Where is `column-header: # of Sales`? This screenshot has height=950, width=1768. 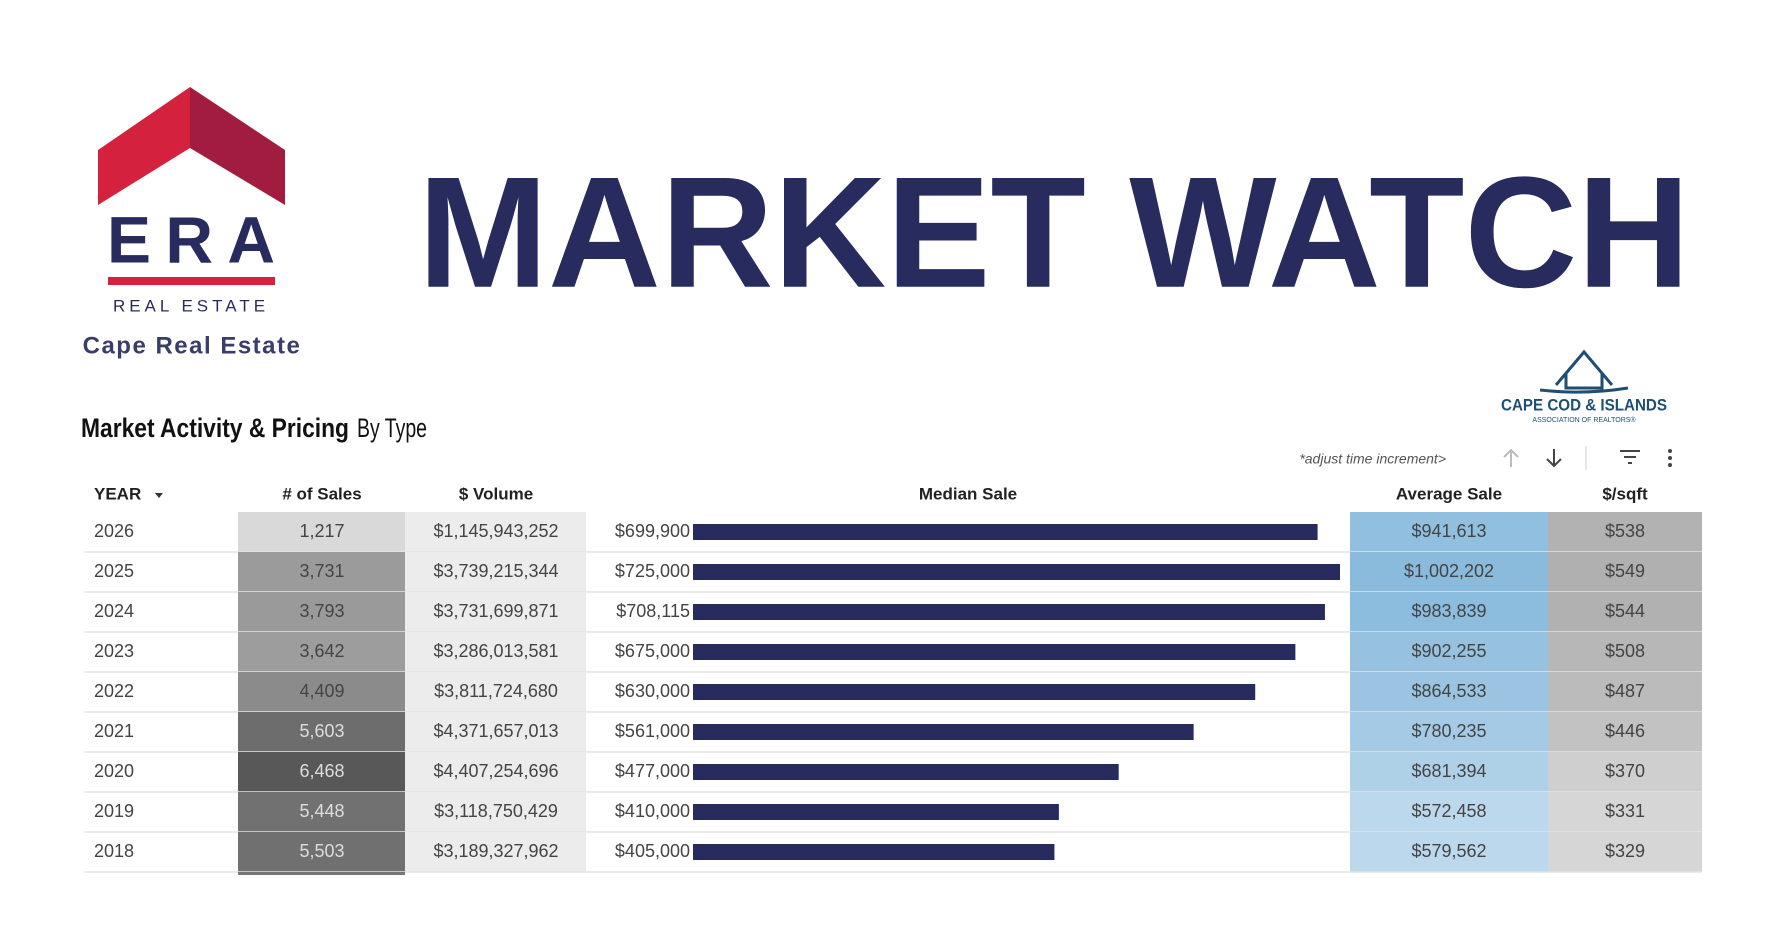 column-header: # of Sales is located at coordinates (321, 493).